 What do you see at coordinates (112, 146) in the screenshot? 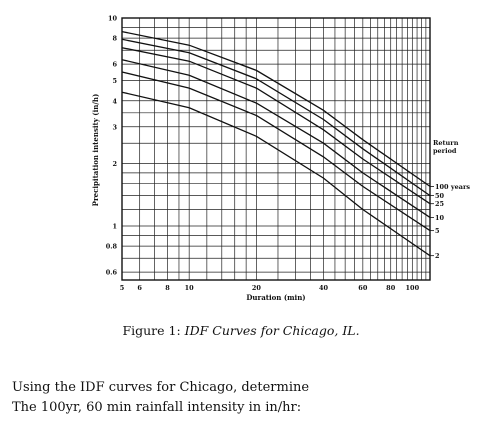
I see `y-tick-labels: 10 8 6 5 4 3 2 1 0.8 0.6` at bounding box center [112, 146].